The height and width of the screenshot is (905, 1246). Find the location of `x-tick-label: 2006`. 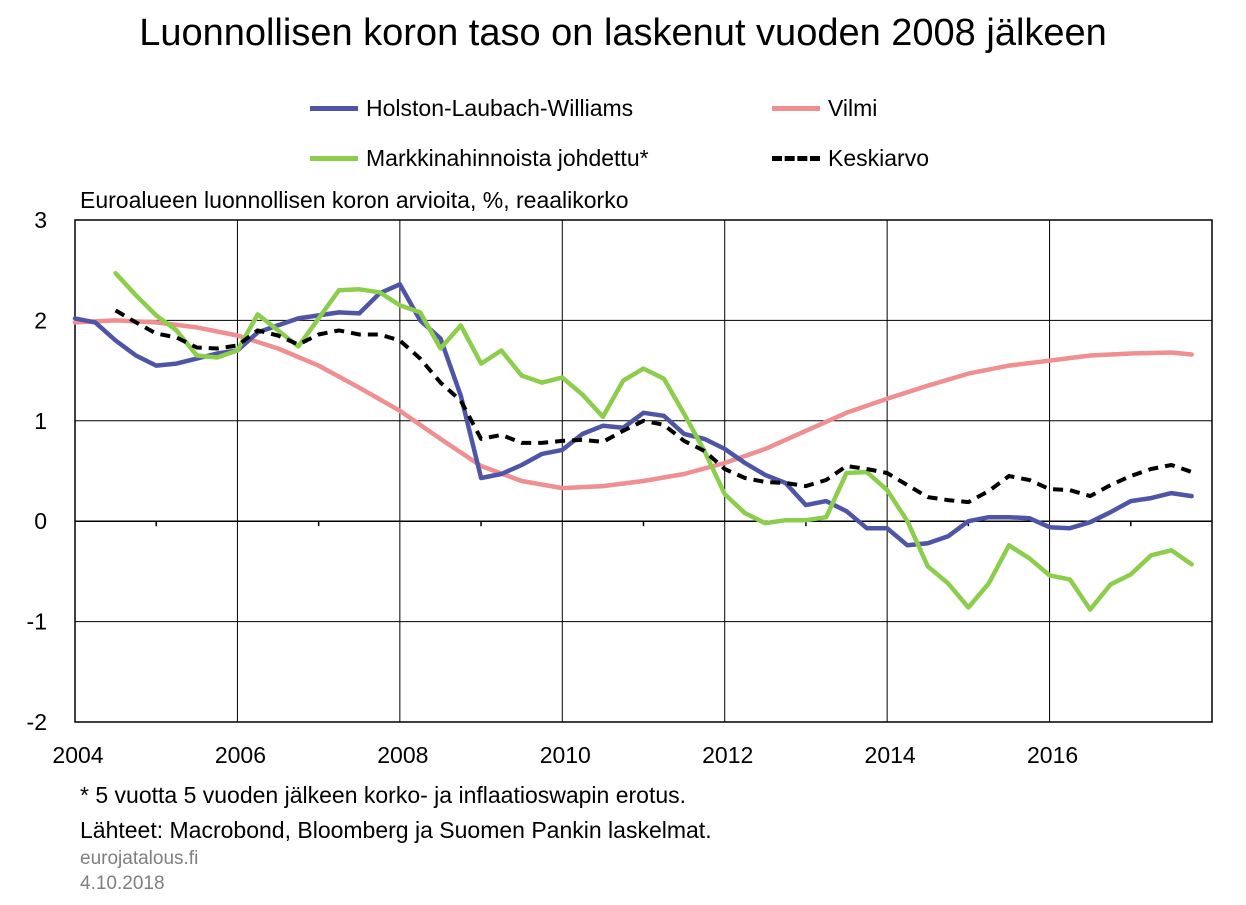

x-tick-label: 2006 is located at coordinates (240, 755).